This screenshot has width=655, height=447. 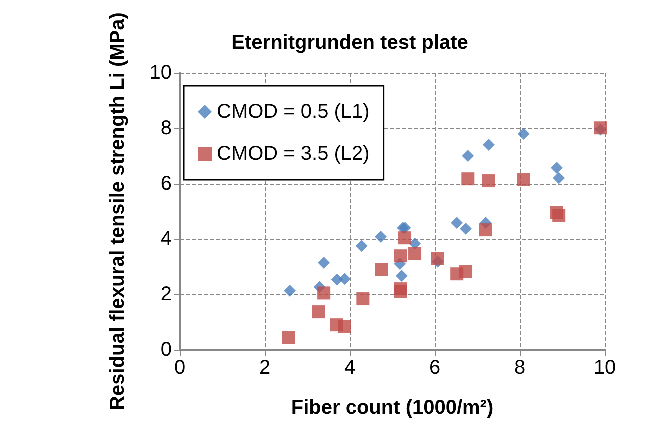 I want to click on x-tick-label: 10, so click(x=605, y=368).